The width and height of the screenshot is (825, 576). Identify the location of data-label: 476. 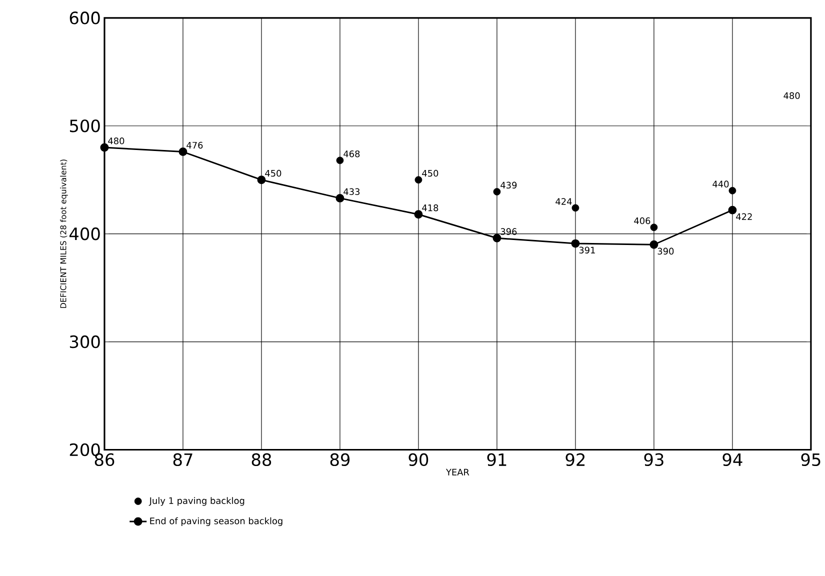
(194, 145).